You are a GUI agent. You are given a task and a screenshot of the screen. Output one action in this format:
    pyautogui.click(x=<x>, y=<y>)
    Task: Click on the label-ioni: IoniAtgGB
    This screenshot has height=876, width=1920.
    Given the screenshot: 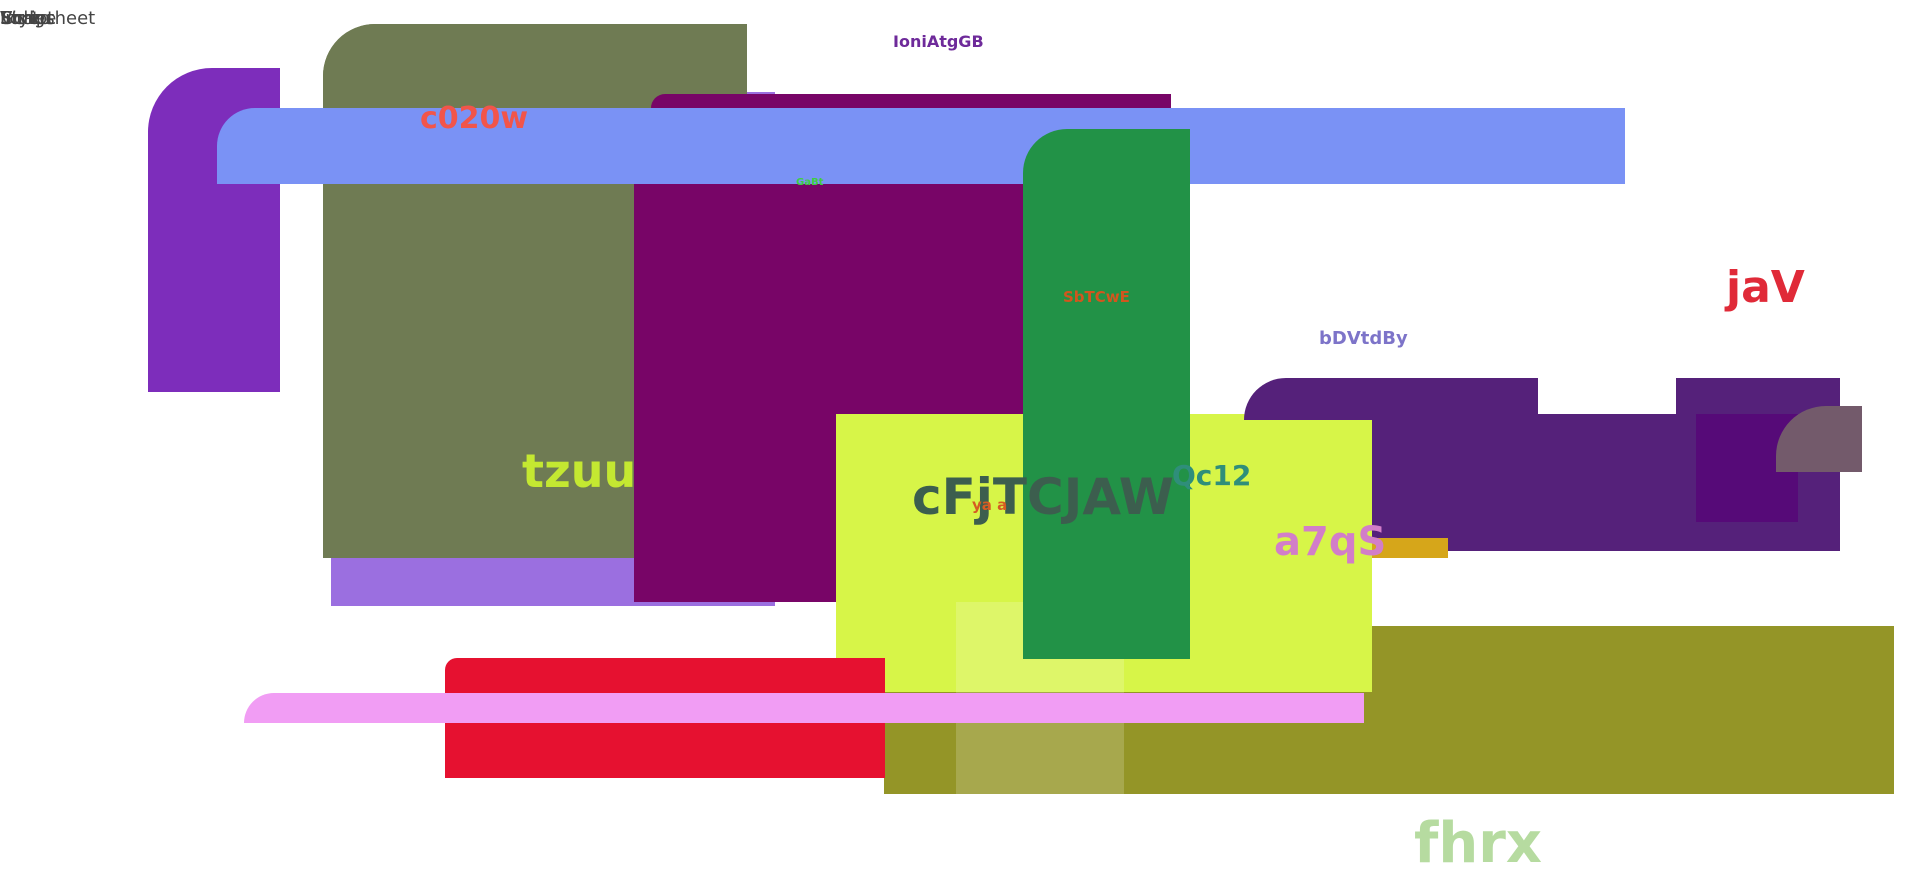 What is the action you would take?
    pyautogui.click(x=938, y=42)
    